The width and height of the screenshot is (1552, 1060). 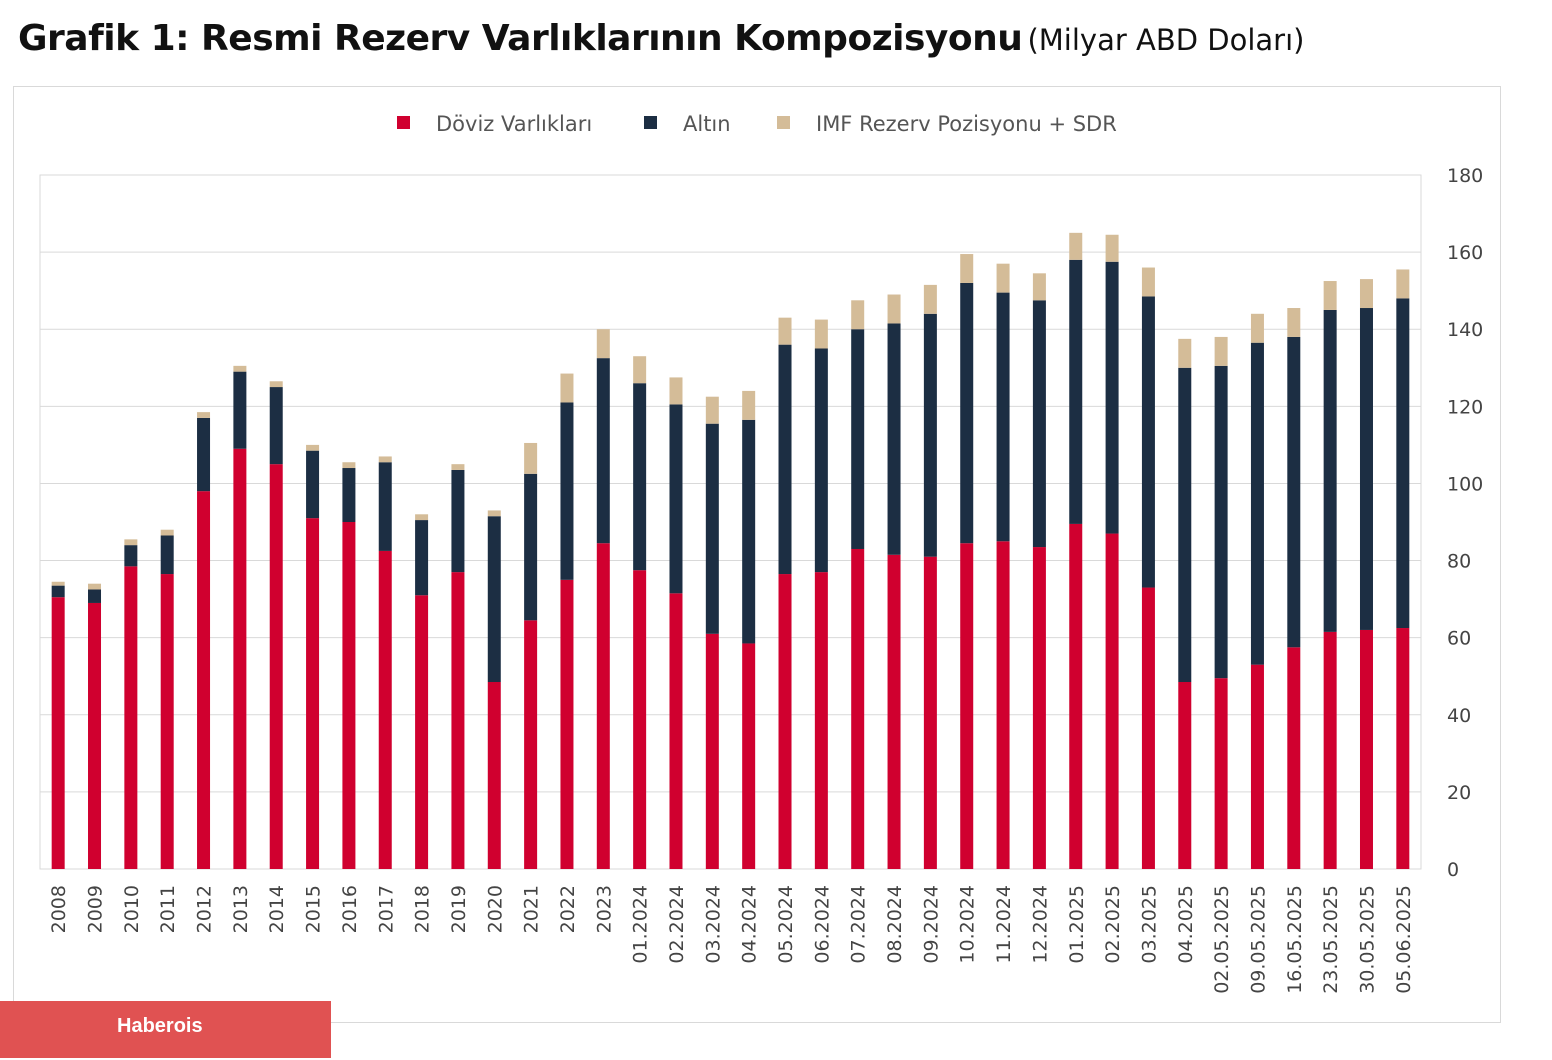 What do you see at coordinates (895, 924) in the screenshot?
I see `x-tick-label: 08.2024` at bounding box center [895, 924].